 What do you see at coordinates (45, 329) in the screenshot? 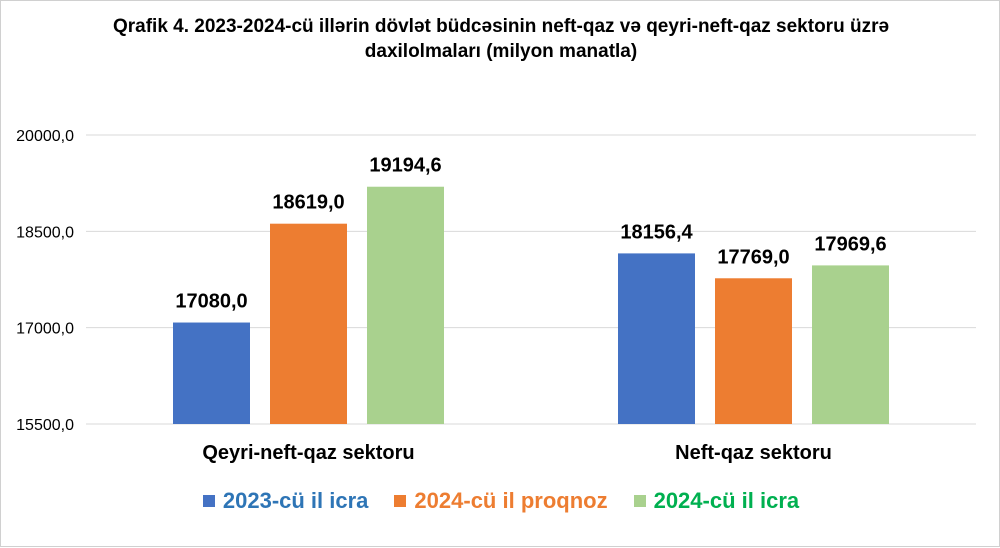
I see `y-tick-label: 17000,0` at bounding box center [45, 329].